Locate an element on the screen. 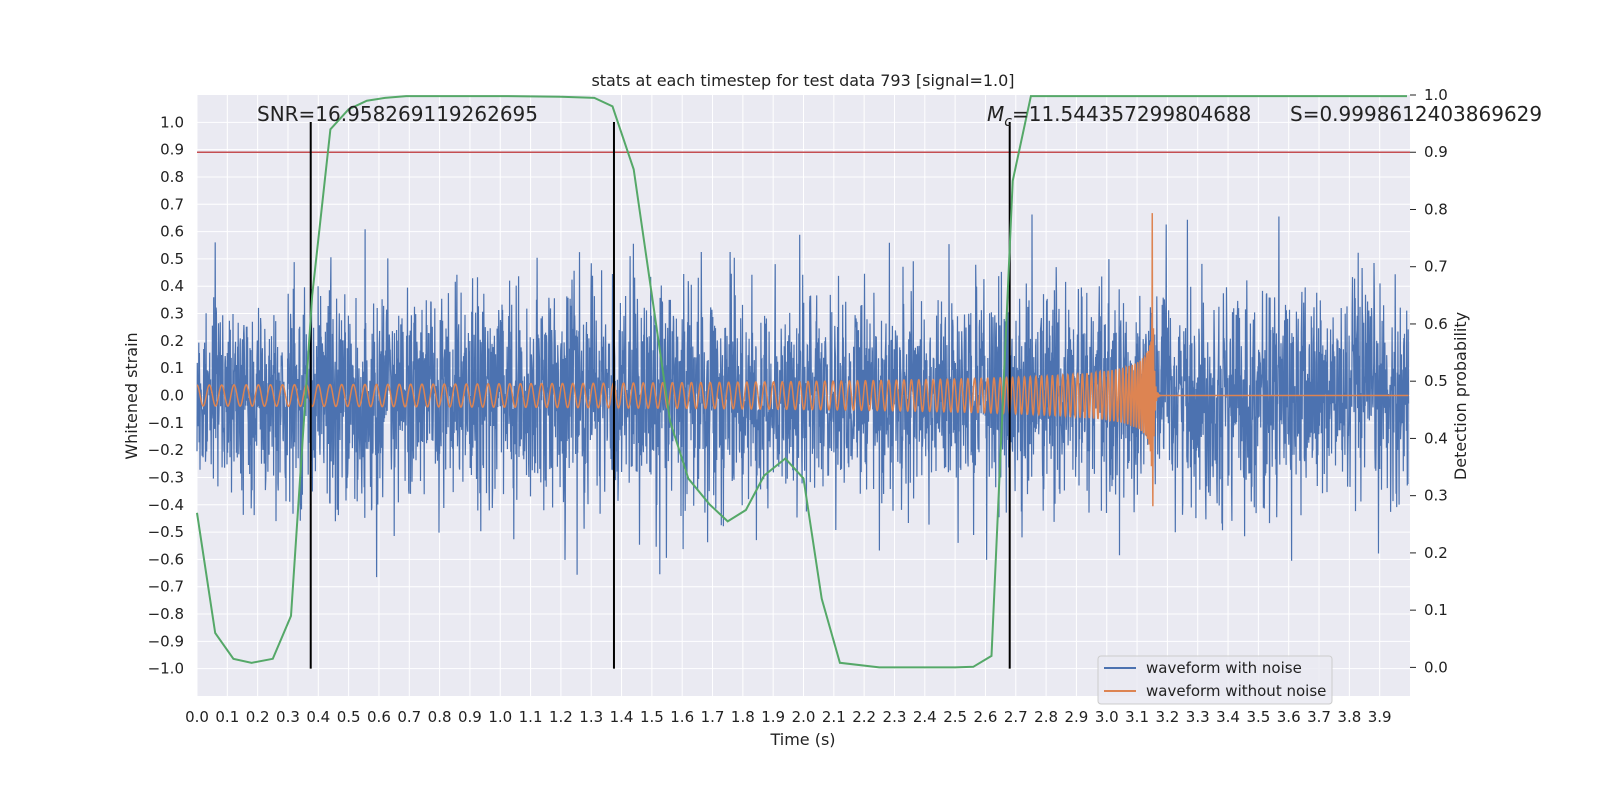 Image resolution: width=1600 pixels, height=800 pixels. y-tick-label: 1.0 is located at coordinates (172, 122).